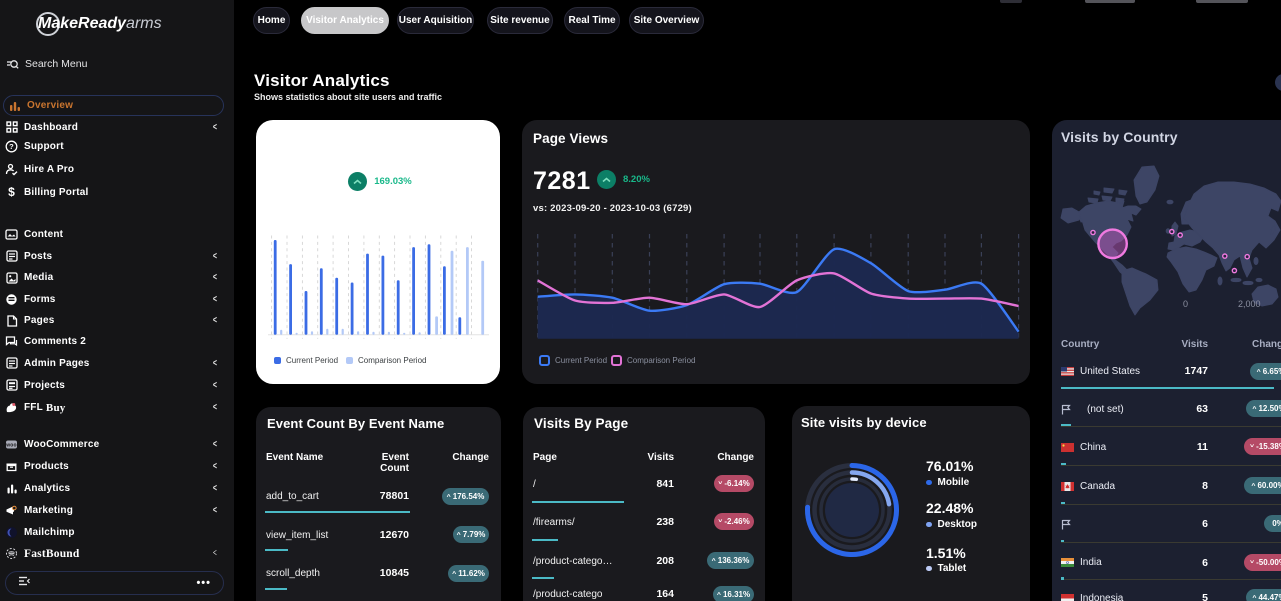 This screenshot has width=1281, height=601. Describe the element at coordinates (11, 446) in the screenshot. I see `svg-text: woo` at that location.